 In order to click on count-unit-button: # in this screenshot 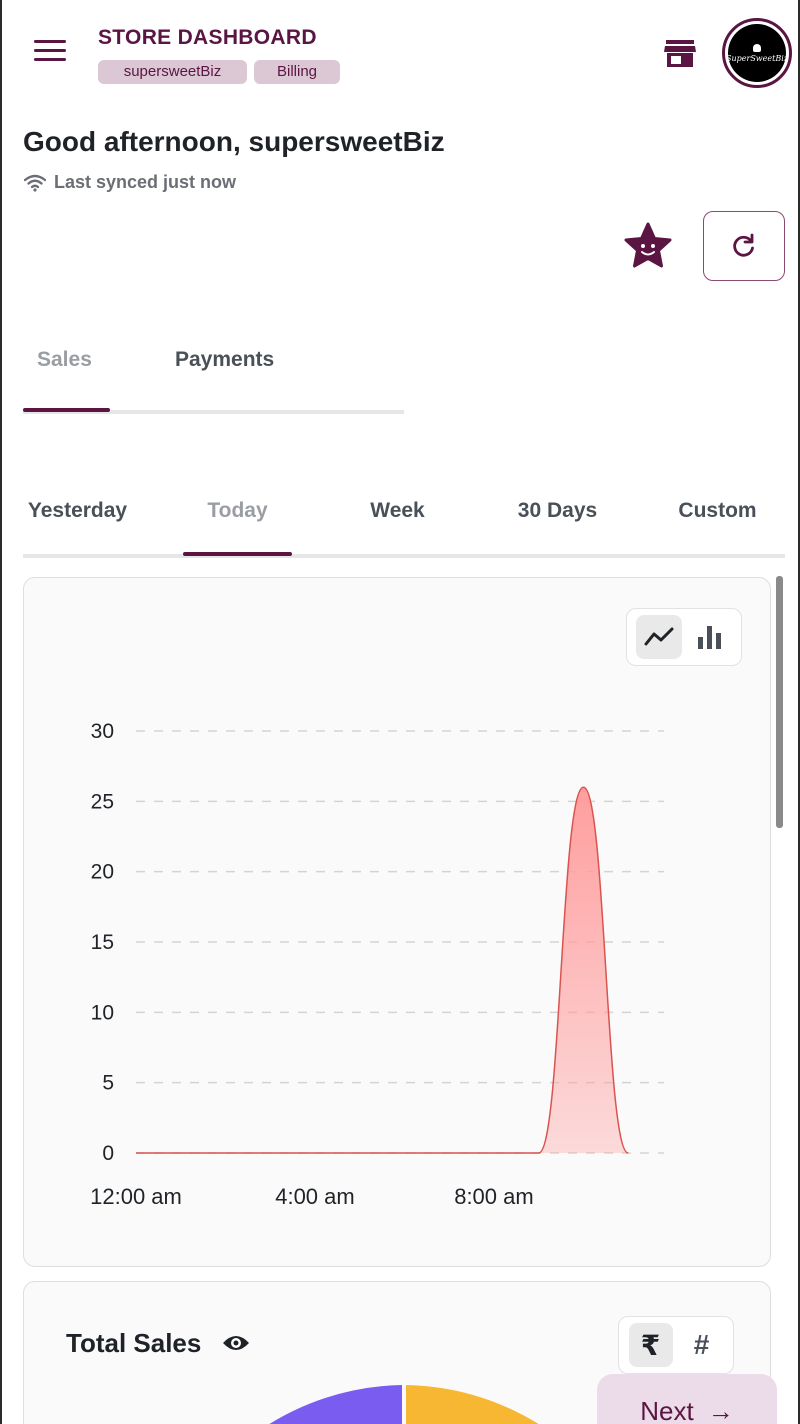, I will do `click(701, 1344)`.